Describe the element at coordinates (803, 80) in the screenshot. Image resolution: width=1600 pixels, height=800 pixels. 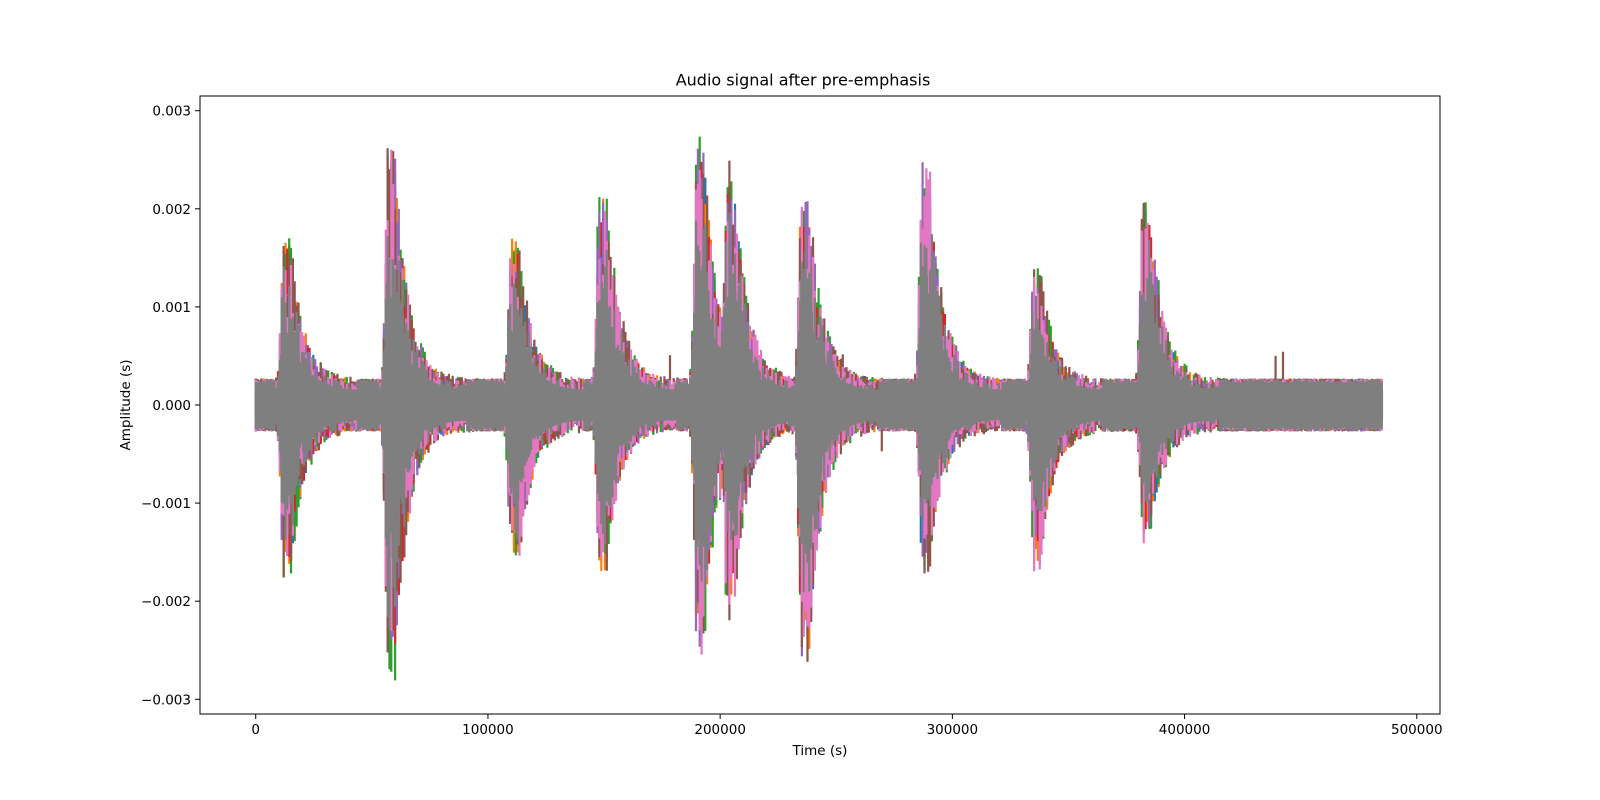
I see `chart-title: Audio signal after pre-emphasis` at that location.